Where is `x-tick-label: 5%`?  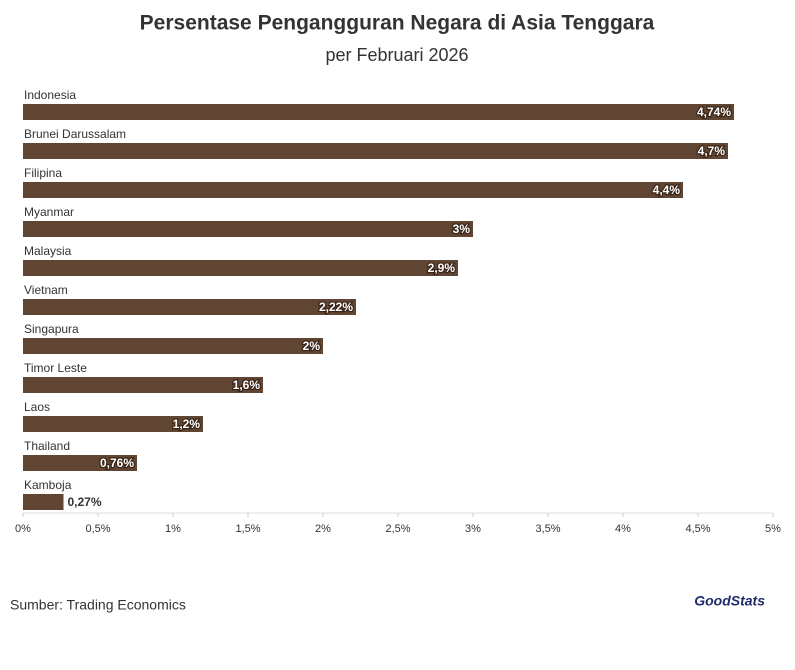 x-tick-label: 5% is located at coordinates (773, 529).